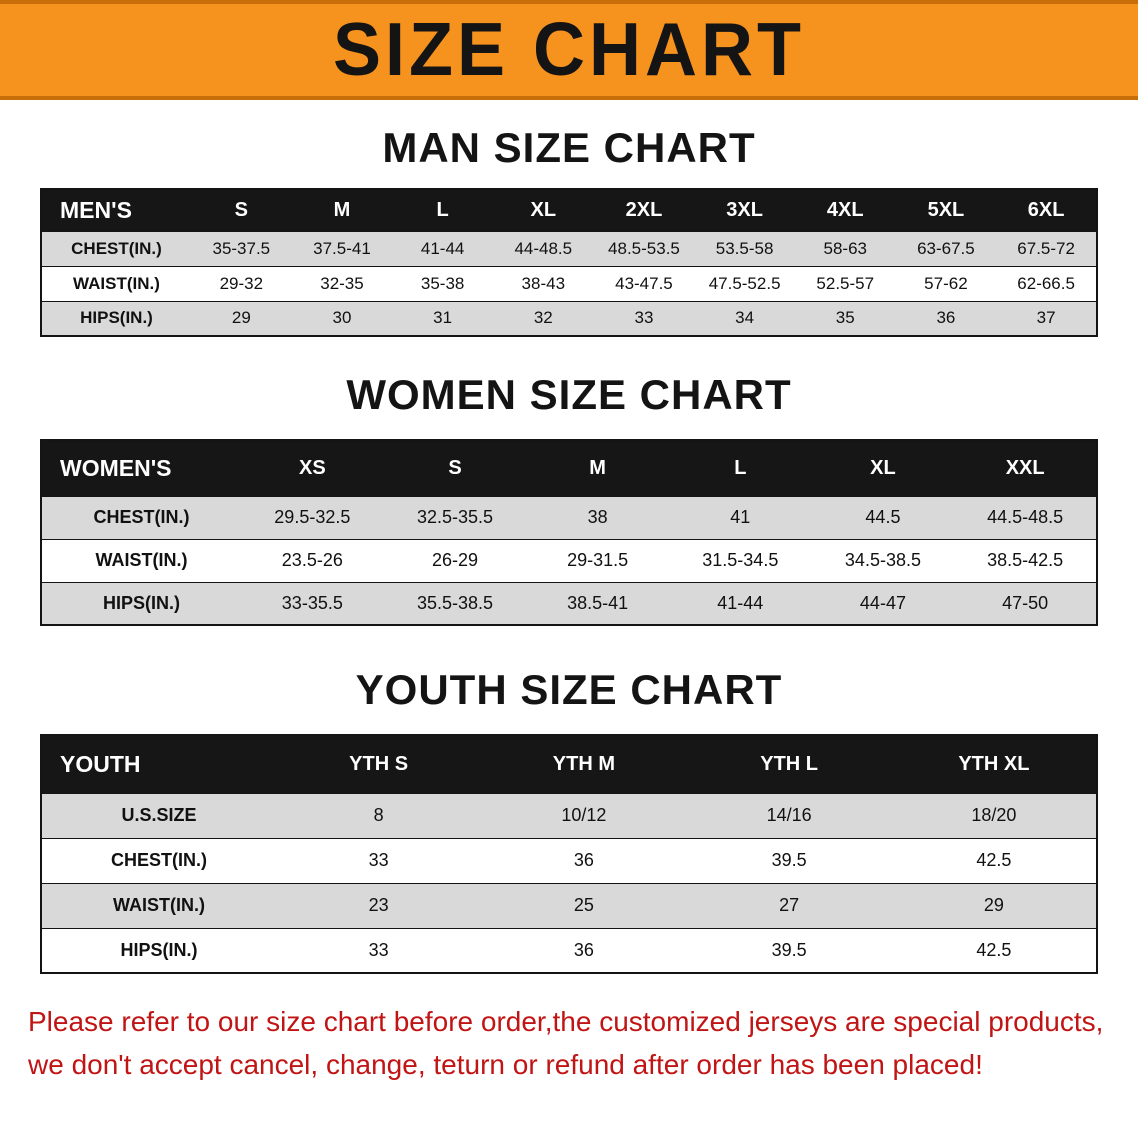 This screenshot has height=1132, width=1138. Describe the element at coordinates (744, 248) in the screenshot. I see `value-cell: 53.5-58` at that location.